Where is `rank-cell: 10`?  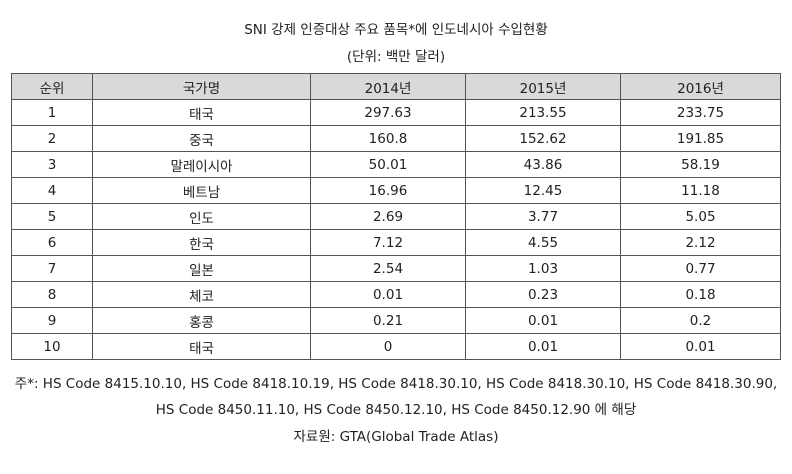
rank-cell: 10 is located at coordinates (52, 346).